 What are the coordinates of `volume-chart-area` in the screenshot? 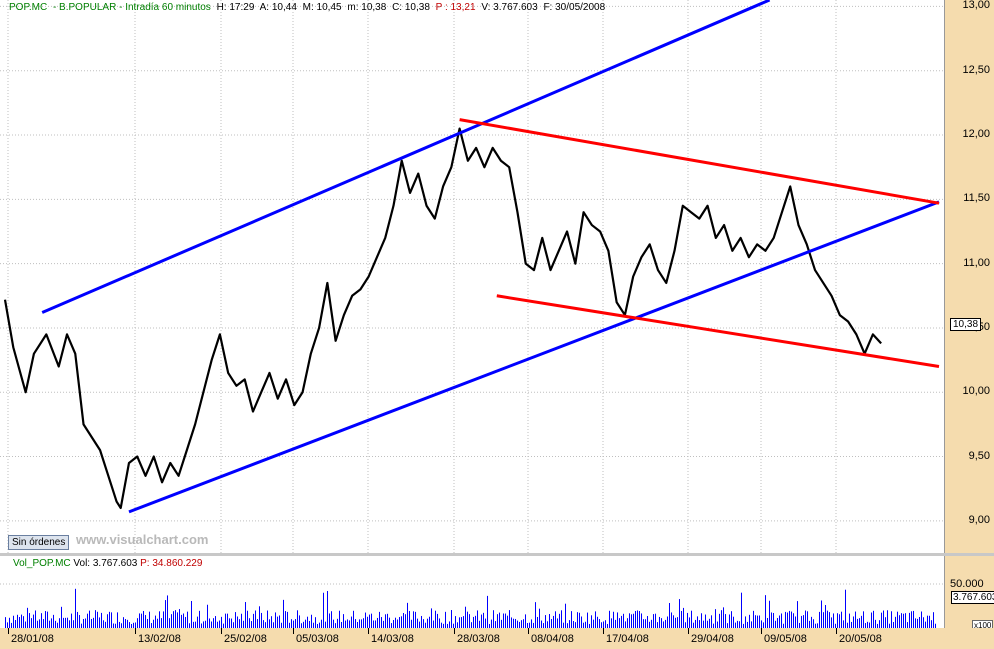 It's located at (472, 592).